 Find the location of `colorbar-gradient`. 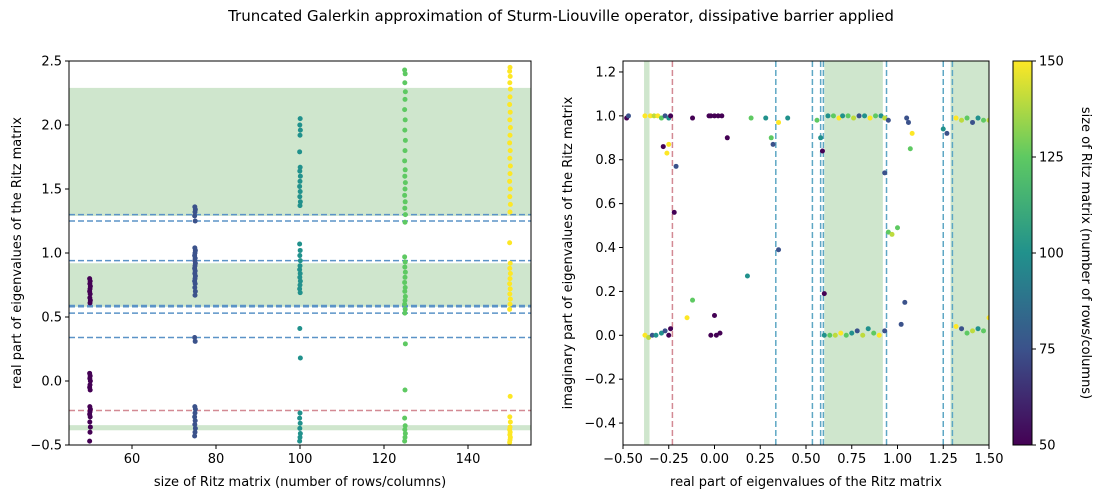

colorbar-gradient is located at coordinates (1022, 253).